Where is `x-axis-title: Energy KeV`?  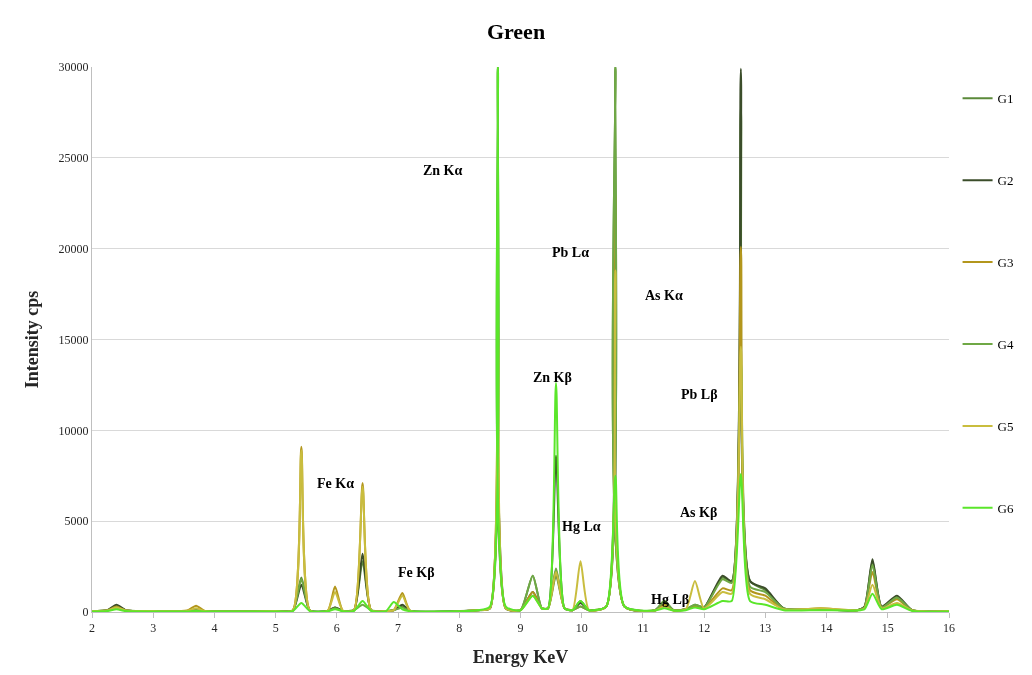 x-axis-title: Energy KeV is located at coordinates (520, 656).